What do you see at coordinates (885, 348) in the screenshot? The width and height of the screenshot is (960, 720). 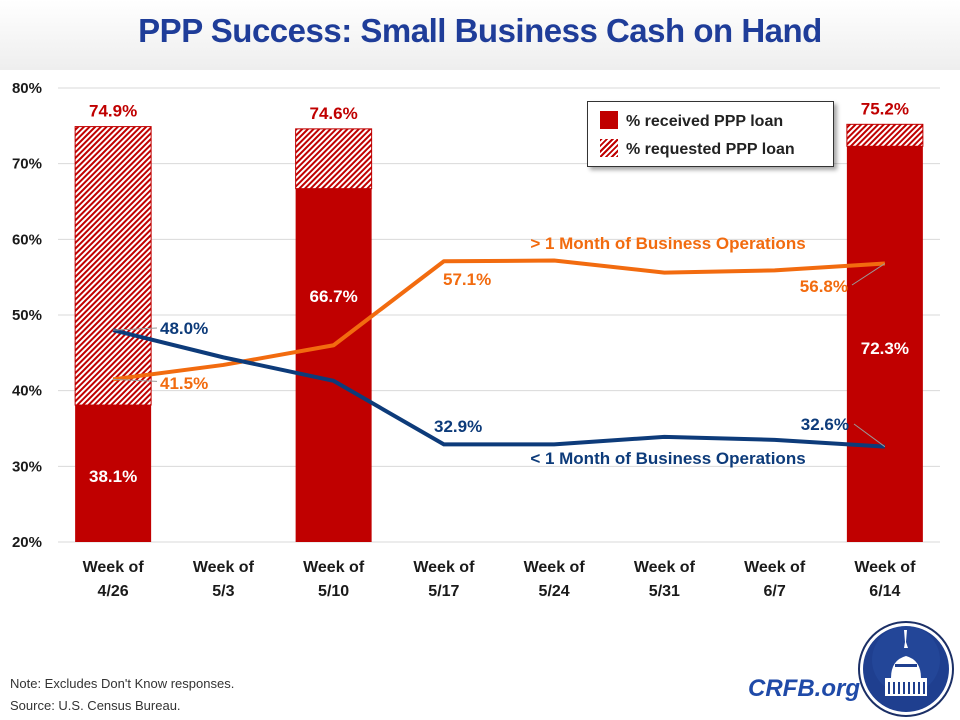 I see `bar-received-label: 72.3%` at bounding box center [885, 348].